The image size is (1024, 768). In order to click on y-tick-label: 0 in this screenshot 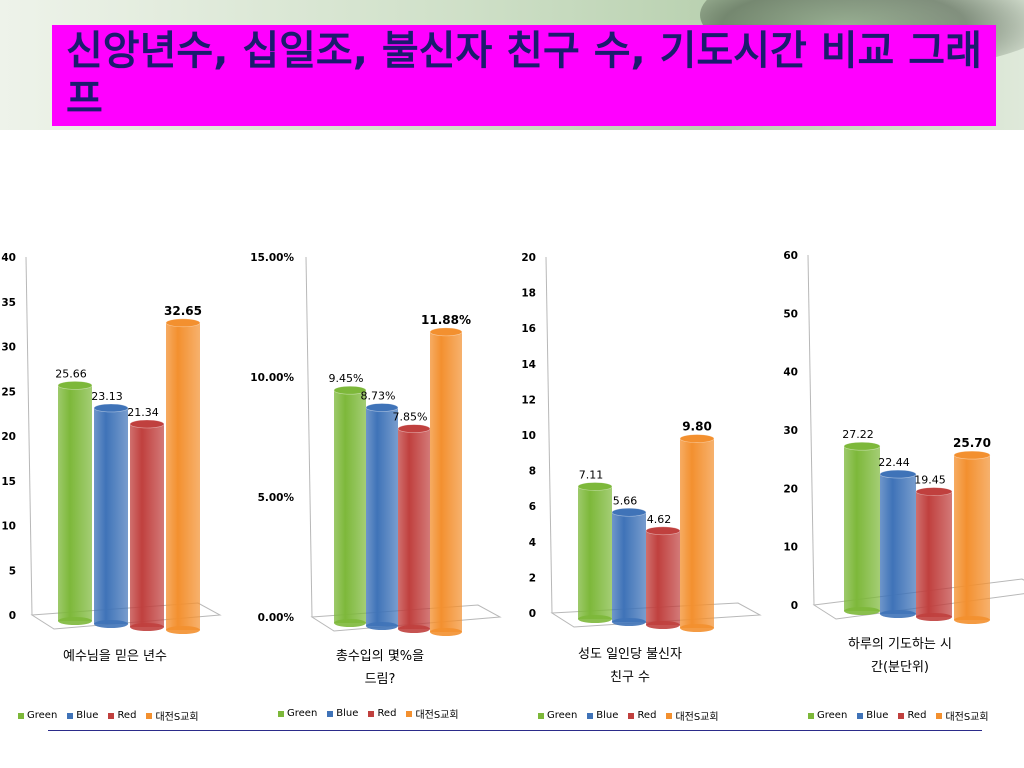, I will do `click(794, 606)`.